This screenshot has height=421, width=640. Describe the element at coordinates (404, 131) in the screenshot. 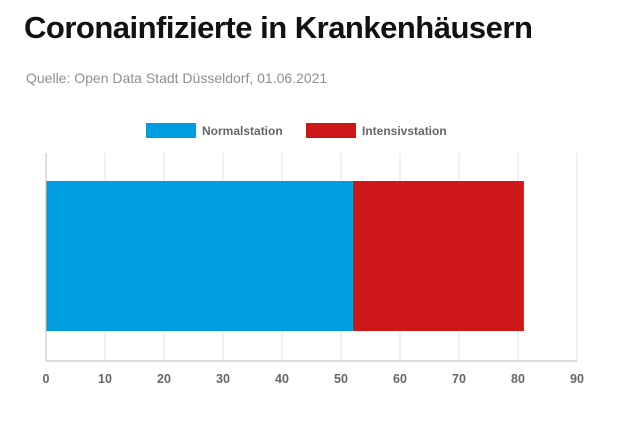

I see `legend-label: Intensivstation` at that location.